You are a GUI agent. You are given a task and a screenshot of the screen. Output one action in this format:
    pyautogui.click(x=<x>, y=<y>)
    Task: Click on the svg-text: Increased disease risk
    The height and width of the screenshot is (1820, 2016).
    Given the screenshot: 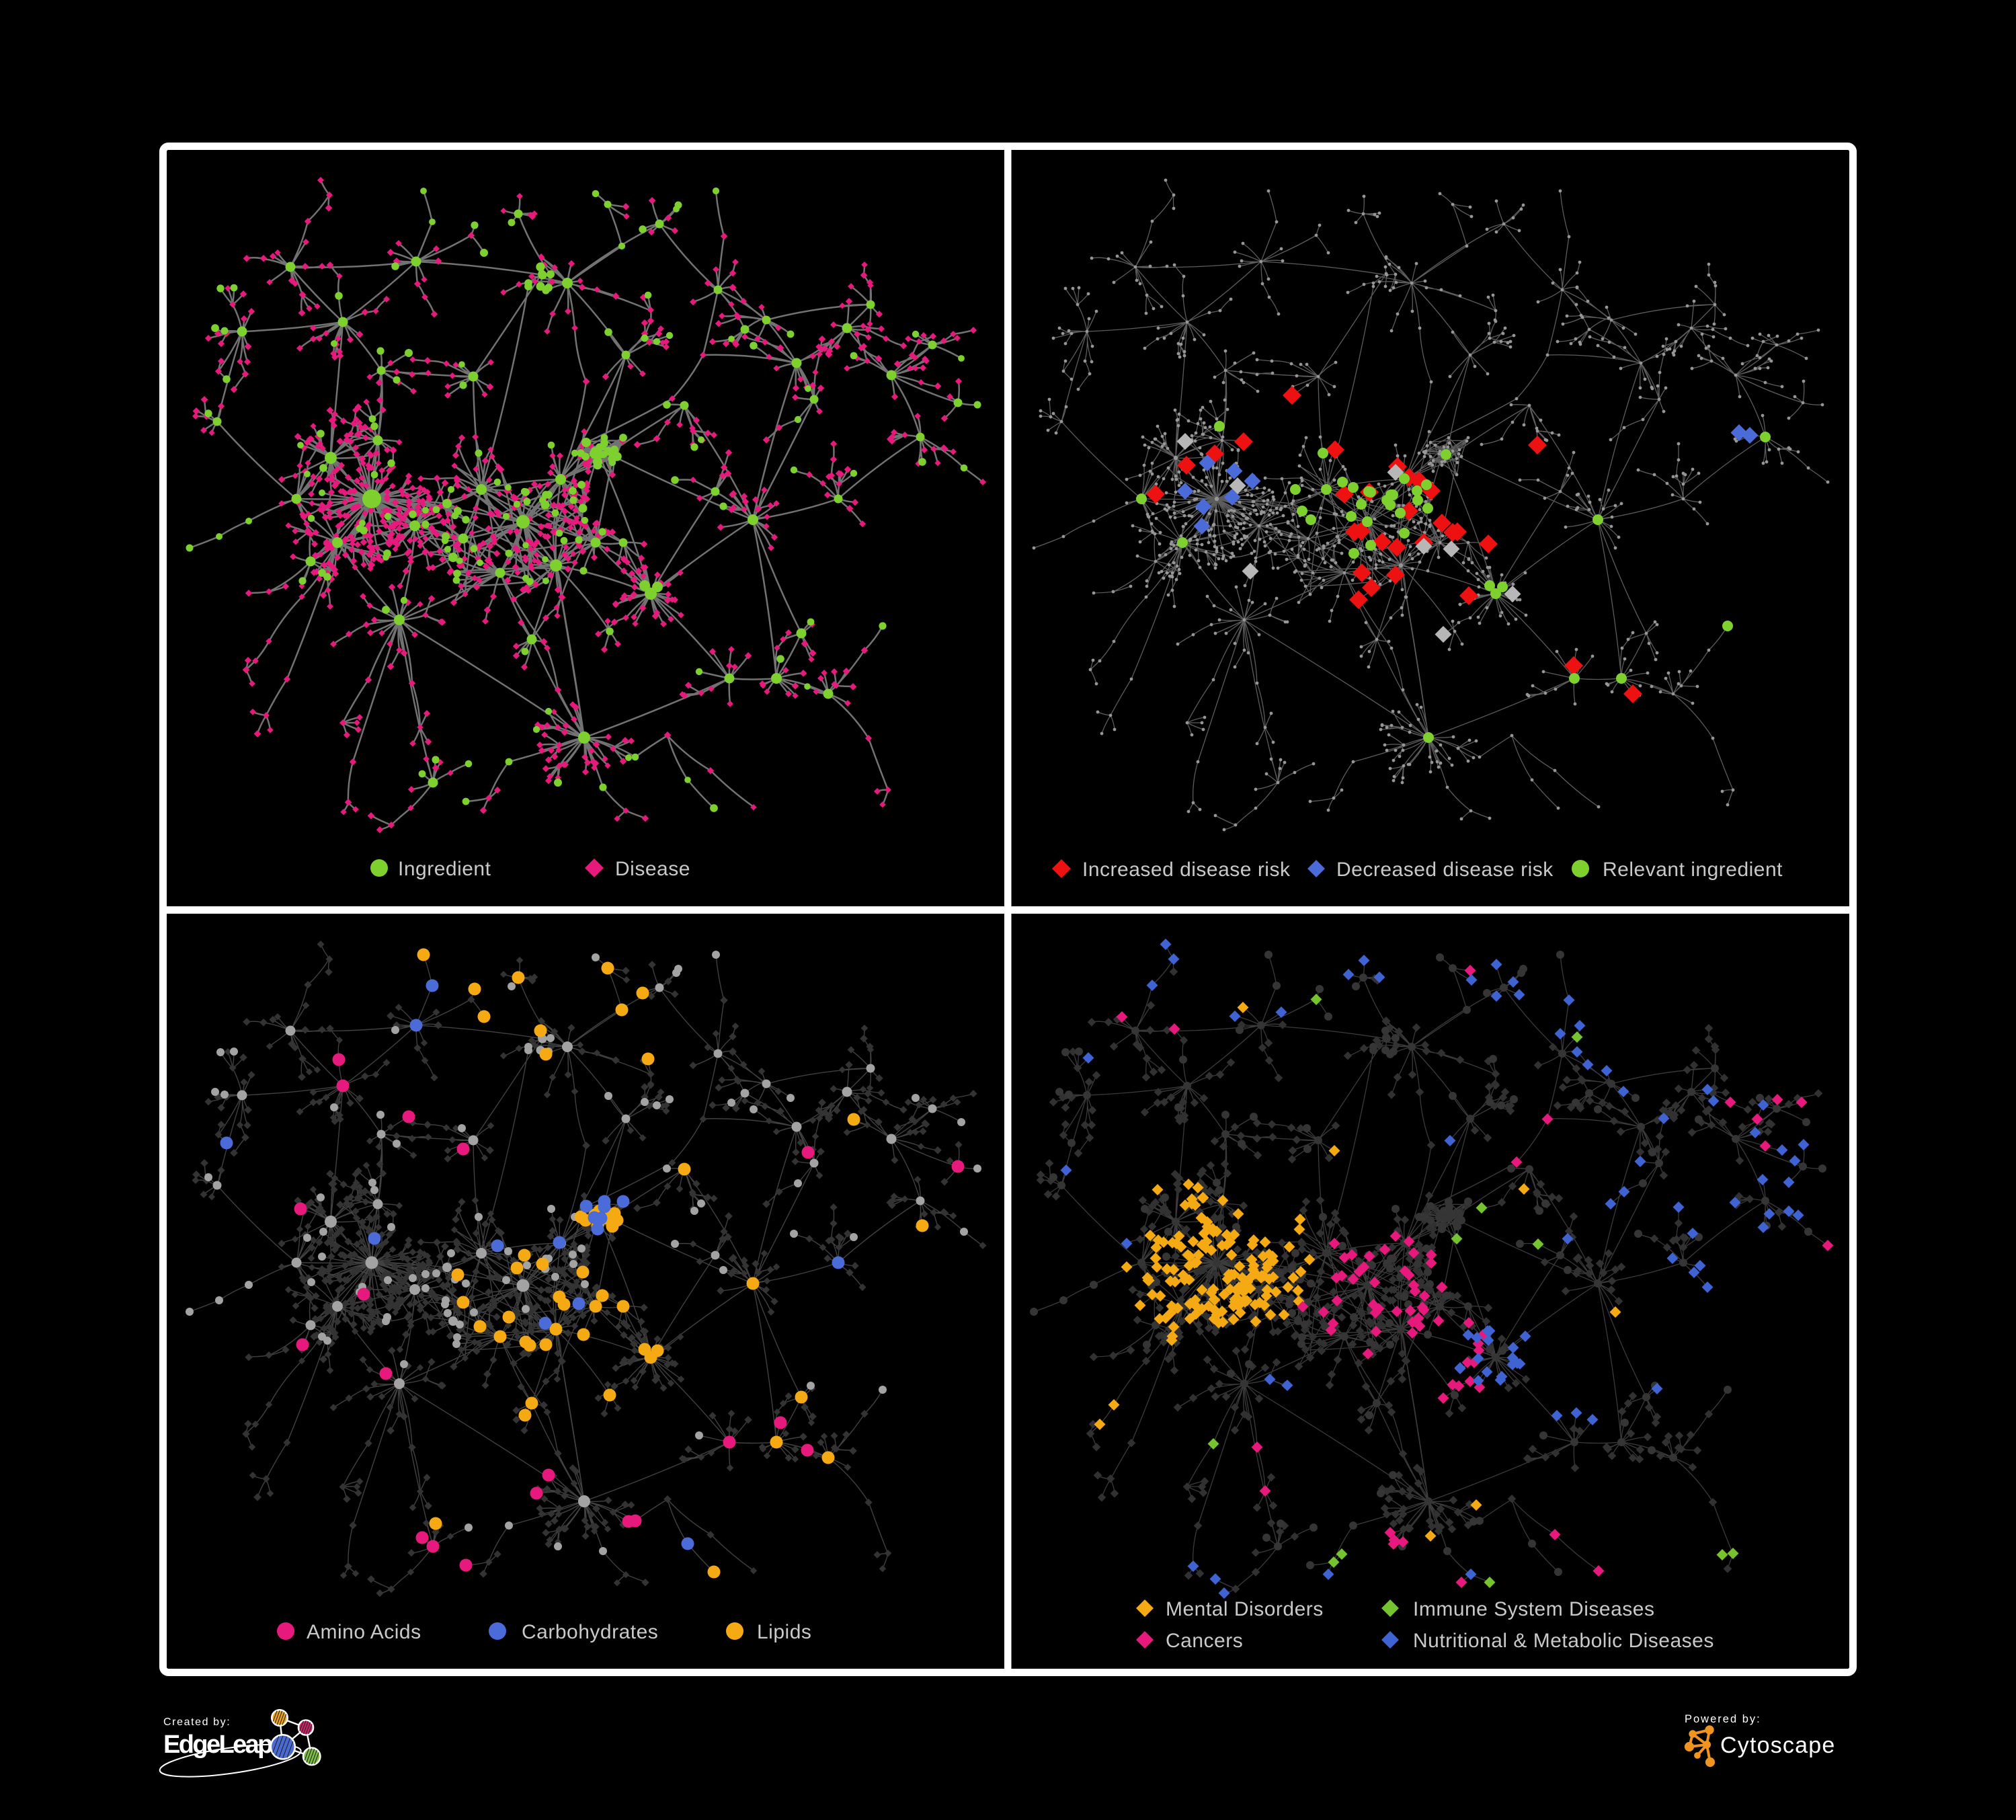 What is the action you would take?
    pyautogui.click(x=1186, y=870)
    